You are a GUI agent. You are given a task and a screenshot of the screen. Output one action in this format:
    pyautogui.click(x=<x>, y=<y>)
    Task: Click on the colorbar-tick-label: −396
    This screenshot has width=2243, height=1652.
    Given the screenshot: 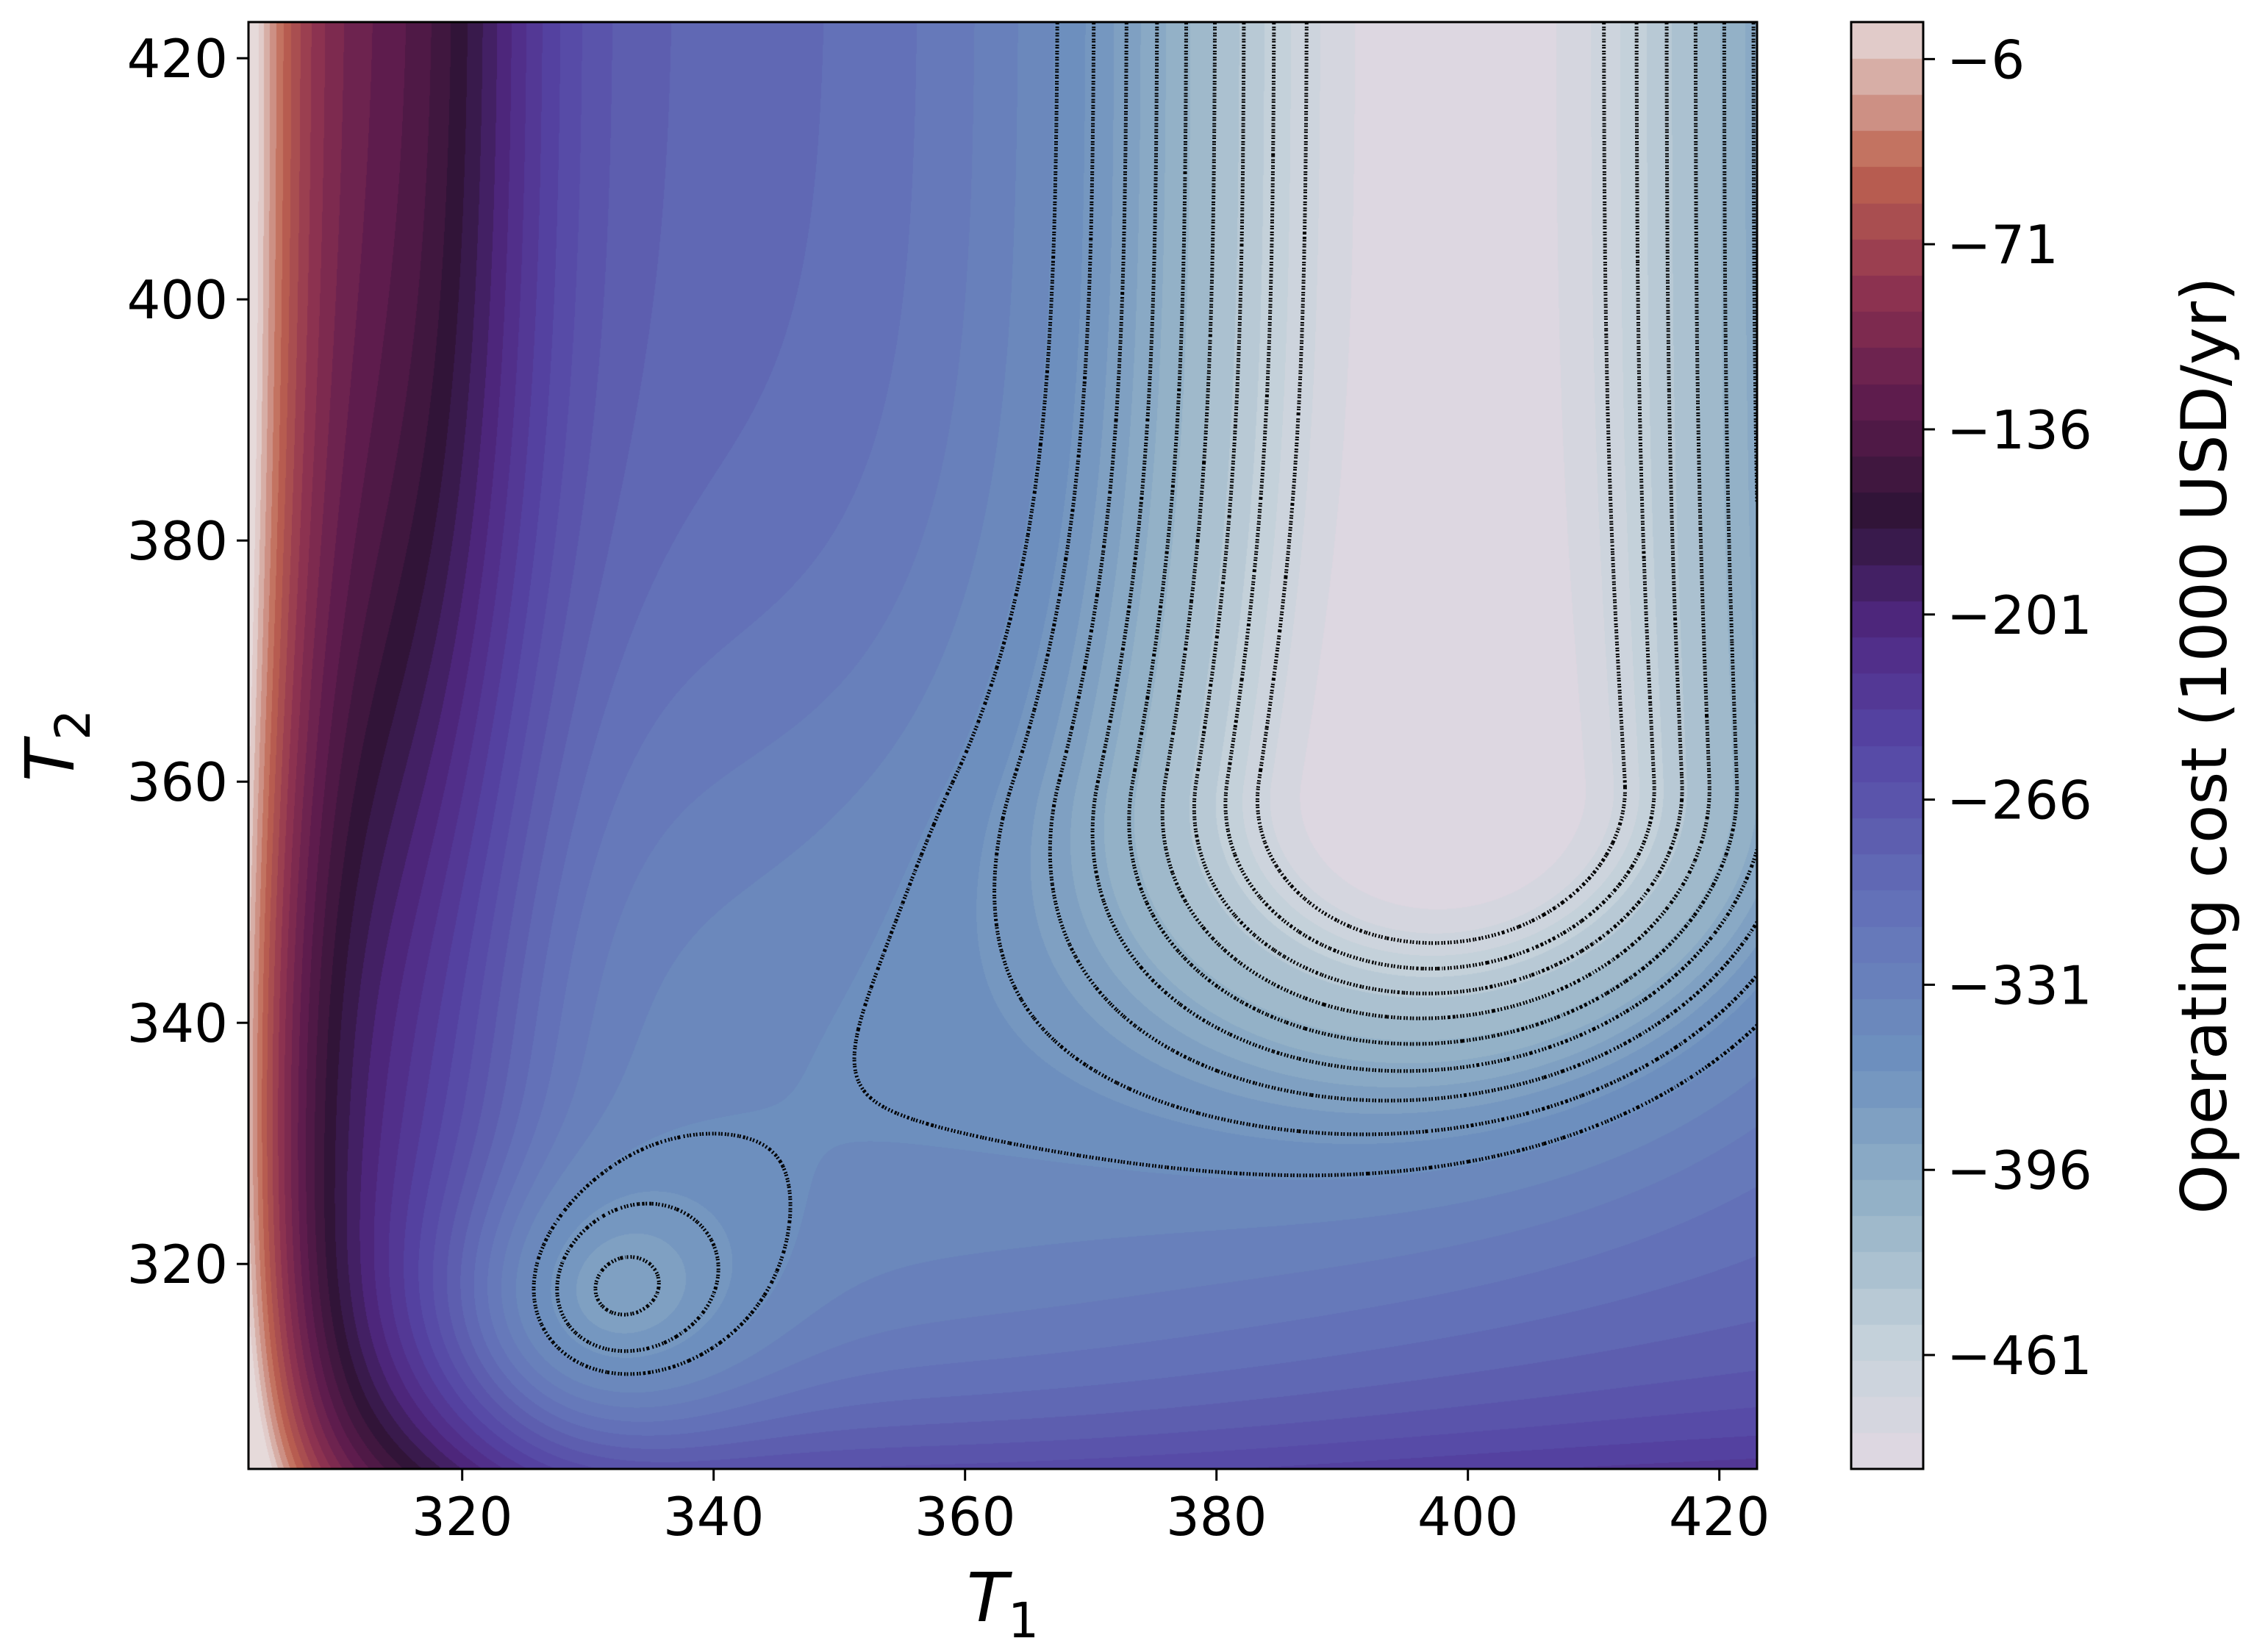 What is the action you would take?
    pyautogui.click(x=2020, y=1170)
    